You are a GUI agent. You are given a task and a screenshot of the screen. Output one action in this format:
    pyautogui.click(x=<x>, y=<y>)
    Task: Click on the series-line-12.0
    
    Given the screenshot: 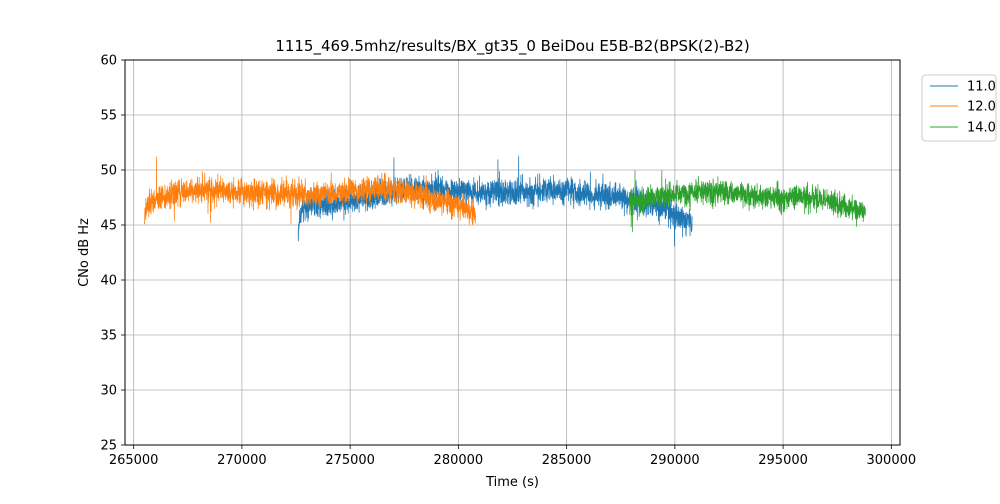 What is the action you would take?
    pyautogui.click(x=310, y=191)
    